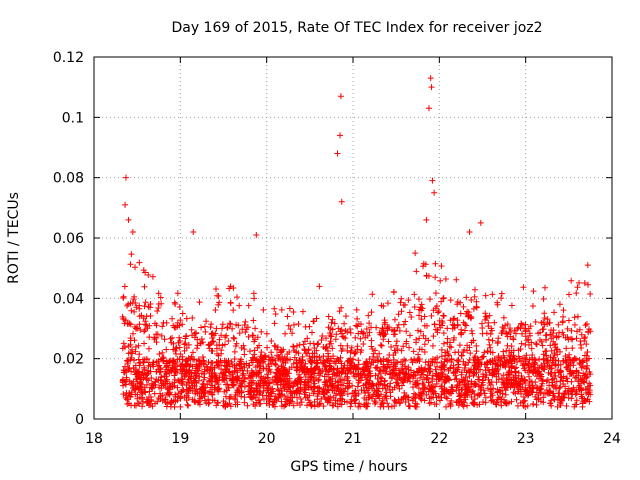 The height and width of the screenshot is (480, 640). I want to click on x-tick-label: 20, so click(267, 439).